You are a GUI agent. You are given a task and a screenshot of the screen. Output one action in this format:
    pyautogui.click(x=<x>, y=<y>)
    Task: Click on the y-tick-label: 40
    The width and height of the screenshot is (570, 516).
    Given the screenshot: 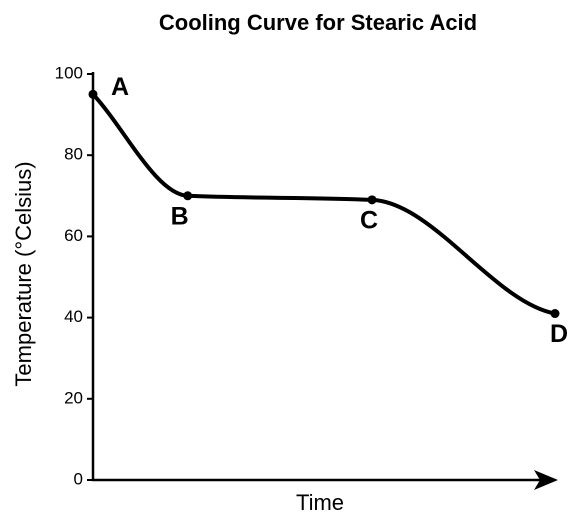 What is the action you would take?
    pyautogui.click(x=73, y=316)
    